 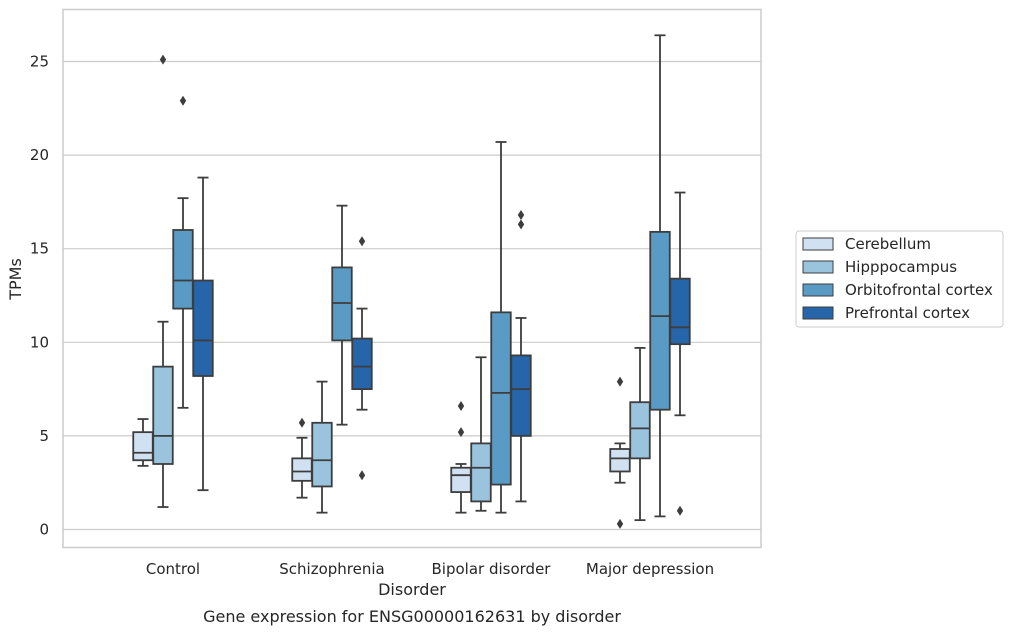 I want to click on x-axis-label: Disorder, so click(x=412, y=589).